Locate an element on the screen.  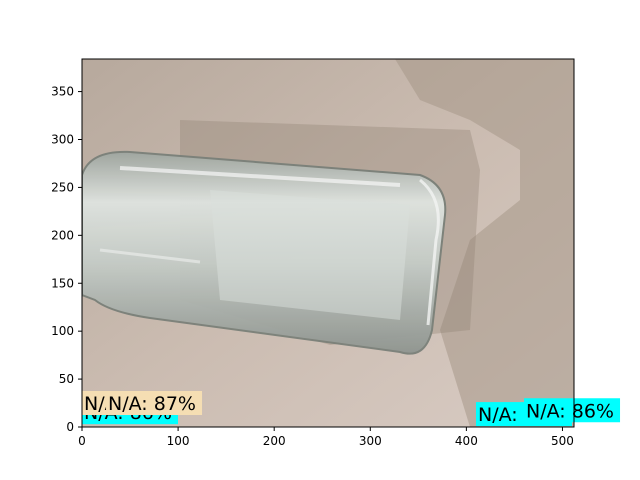
y-tick-label: 100 is located at coordinates (62, 331).